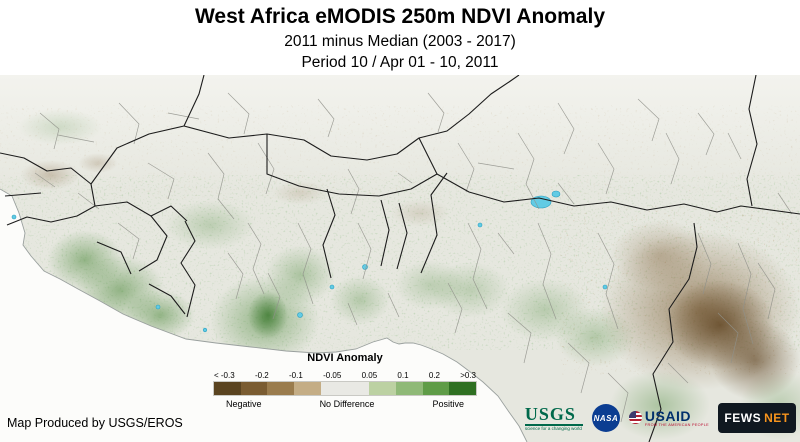 The width and height of the screenshot is (800, 442). I want to click on map-credit: Map Produced by USGS/EROS, so click(95, 423).